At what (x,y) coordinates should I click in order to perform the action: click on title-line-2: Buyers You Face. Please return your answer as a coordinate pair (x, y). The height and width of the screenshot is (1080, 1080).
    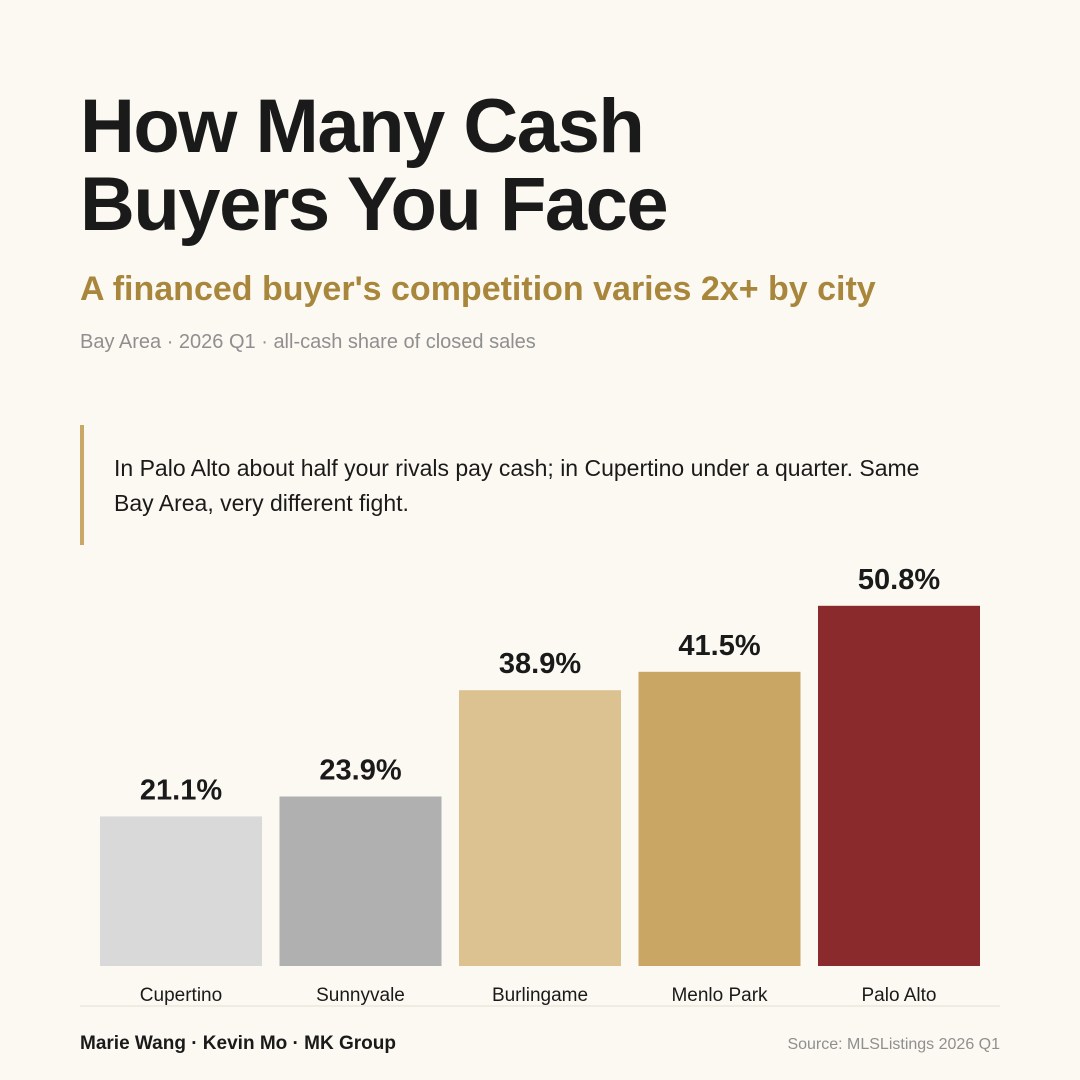
    Looking at the image, I should click on (374, 204).